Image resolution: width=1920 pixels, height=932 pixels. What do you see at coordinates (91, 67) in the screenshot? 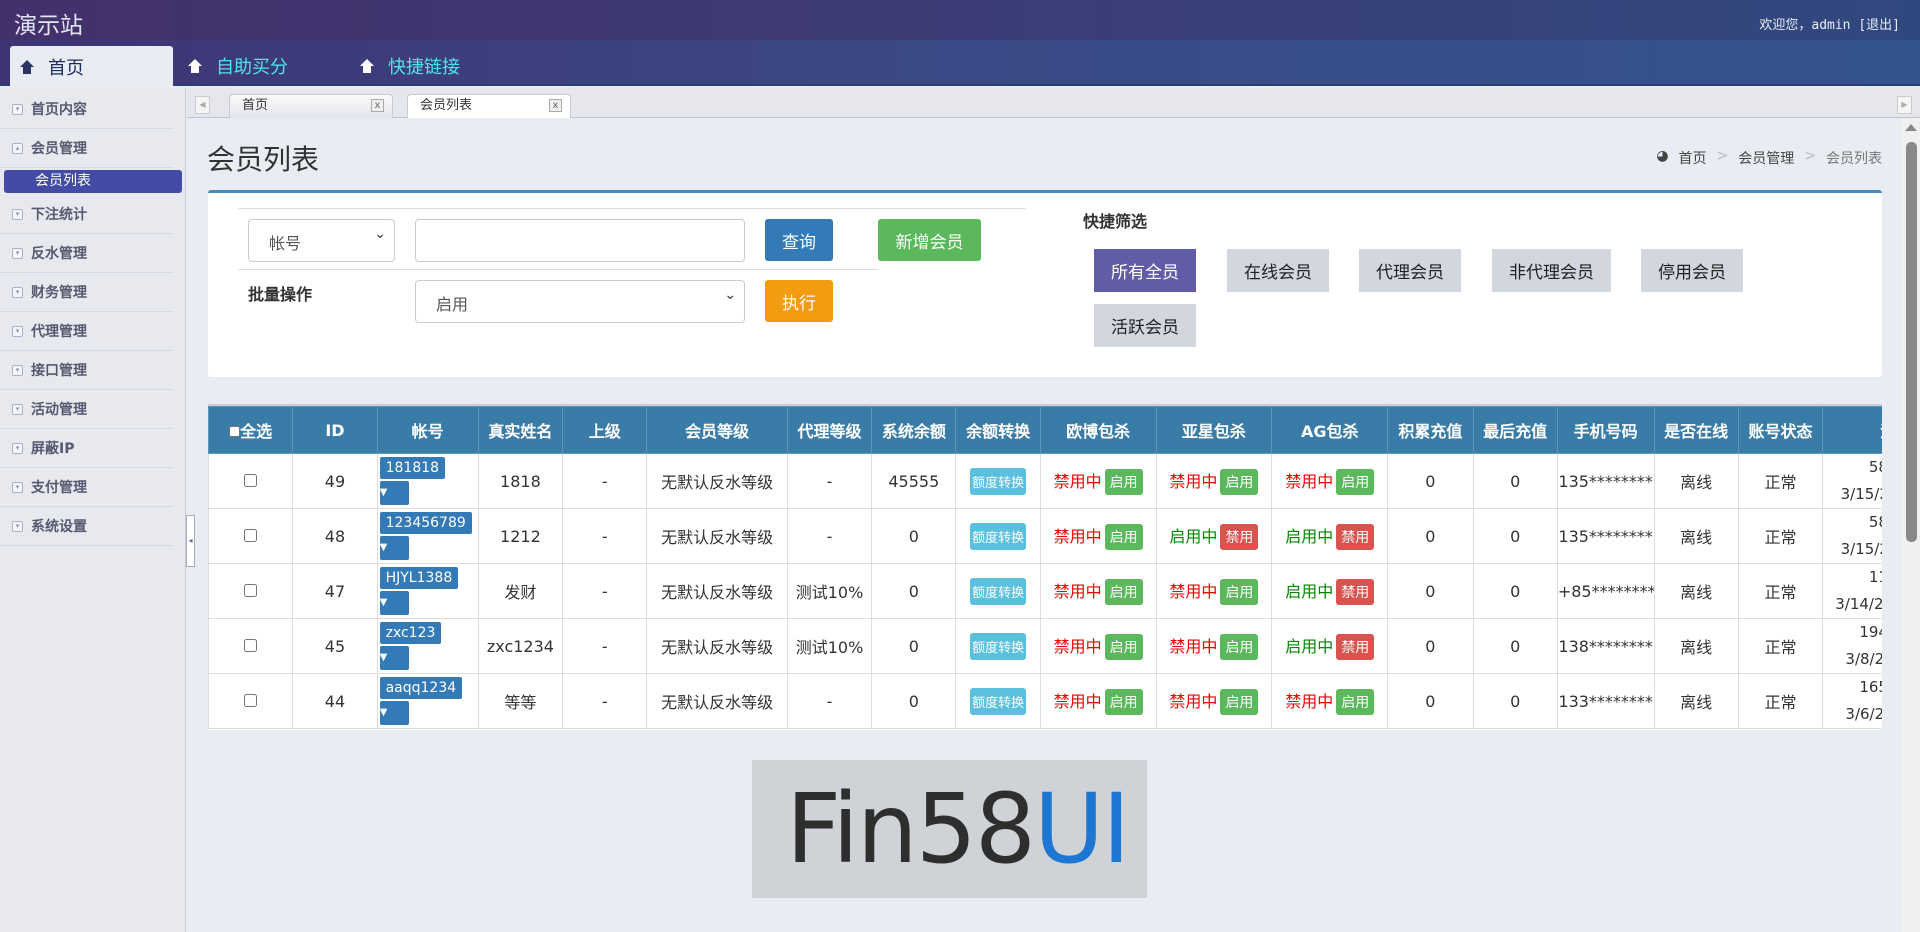
I see `nav-home: 首页` at bounding box center [91, 67].